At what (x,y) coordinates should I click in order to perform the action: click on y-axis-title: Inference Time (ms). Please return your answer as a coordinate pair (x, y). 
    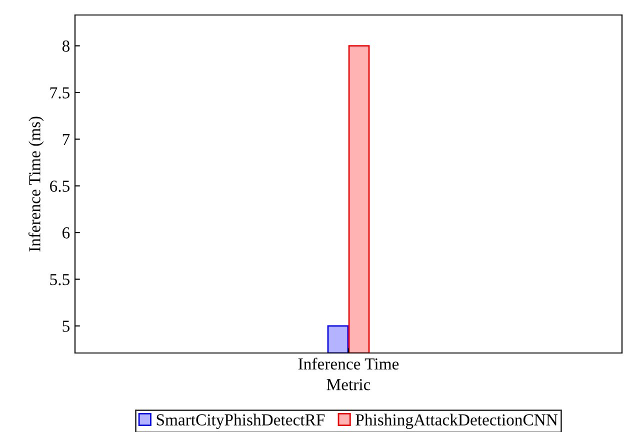
    Looking at the image, I should click on (36, 184).